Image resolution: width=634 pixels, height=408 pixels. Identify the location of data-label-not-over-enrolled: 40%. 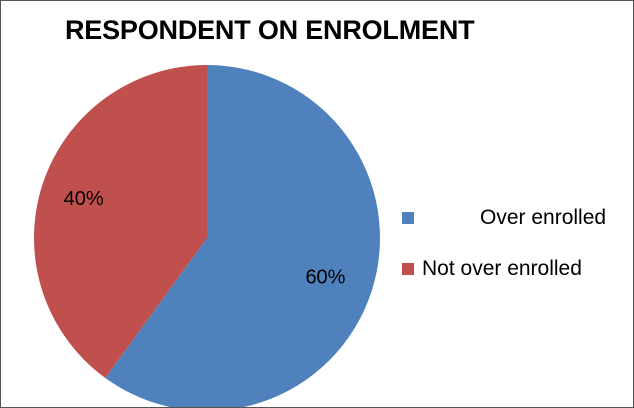
(84, 199).